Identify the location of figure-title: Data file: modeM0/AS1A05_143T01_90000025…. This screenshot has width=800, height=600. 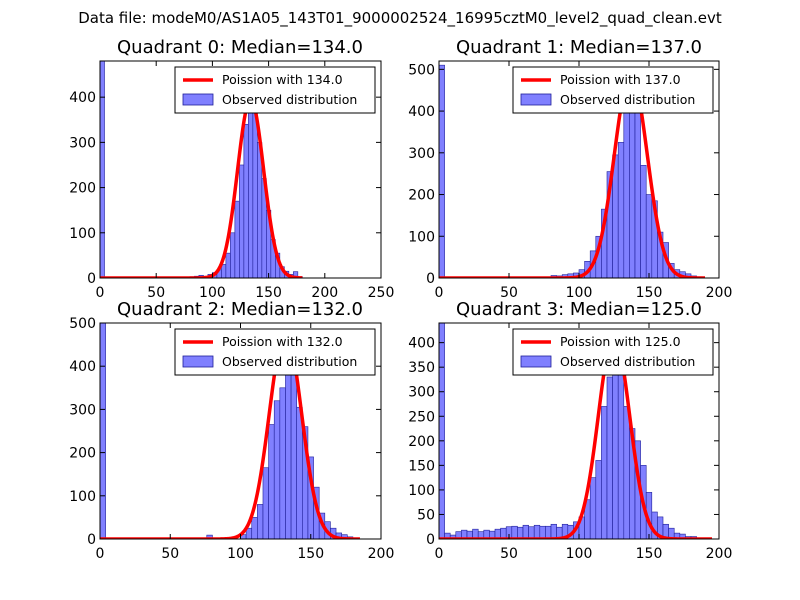
(400, 18).